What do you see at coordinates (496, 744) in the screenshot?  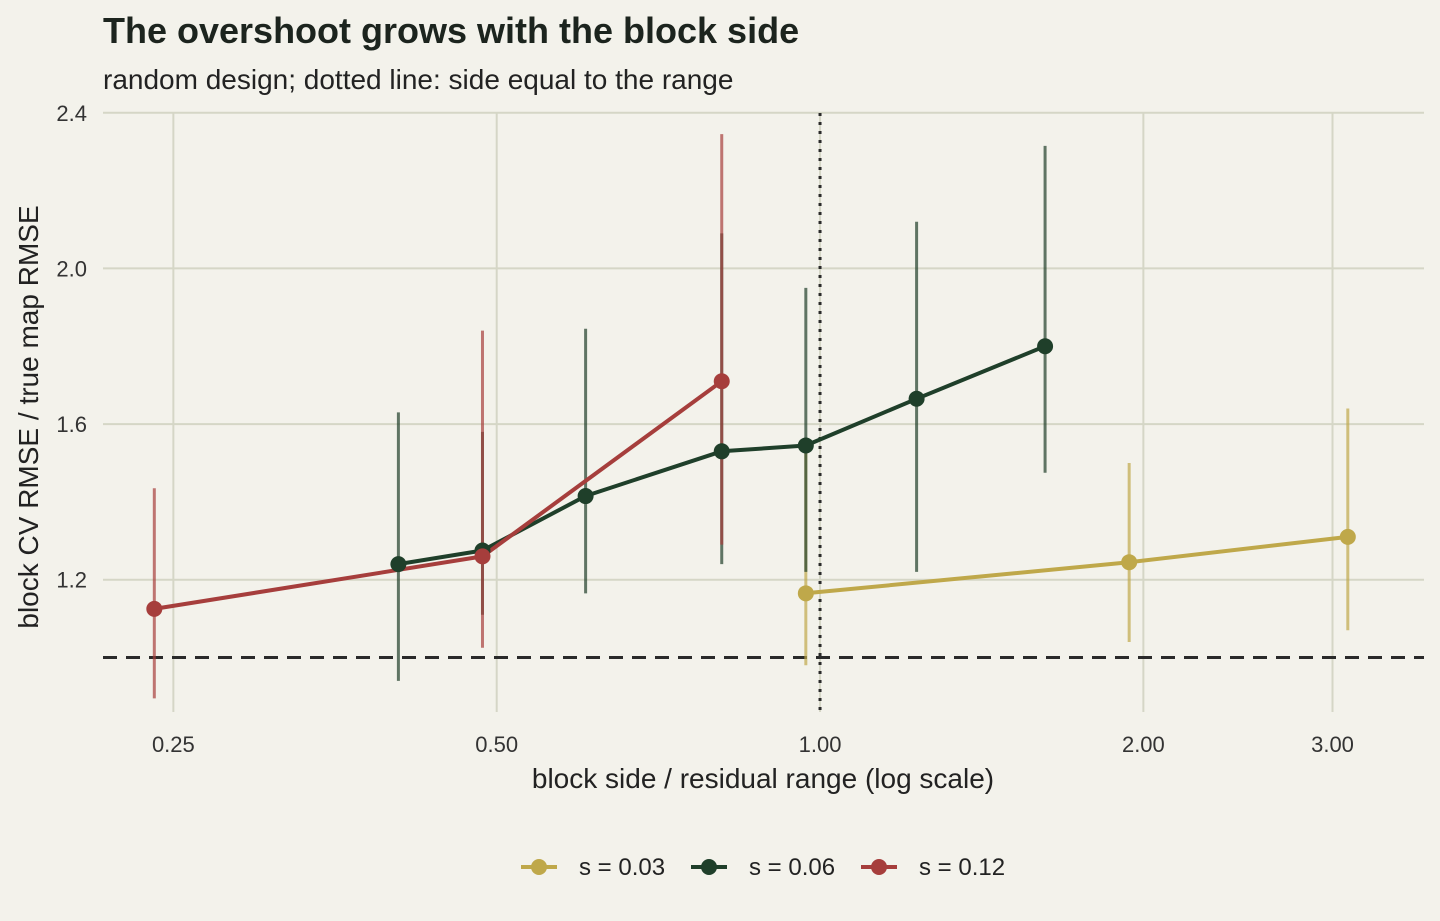 I see `x-tick-label-1: 0.50` at bounding box center [496, 744].